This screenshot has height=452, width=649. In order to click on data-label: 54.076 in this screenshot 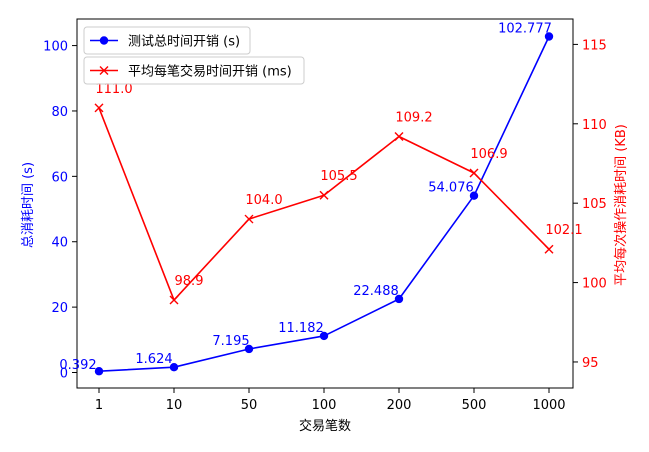, I will do `click(451, 188)`.